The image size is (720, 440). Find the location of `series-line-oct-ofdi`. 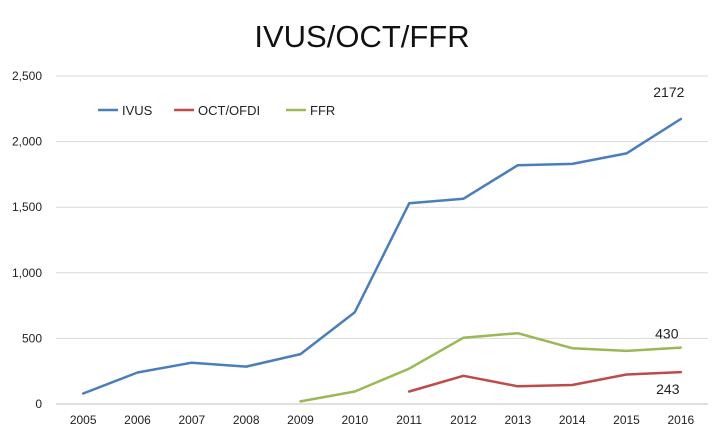

series-line-oct-ofdi is located at coordinates (545, 381).